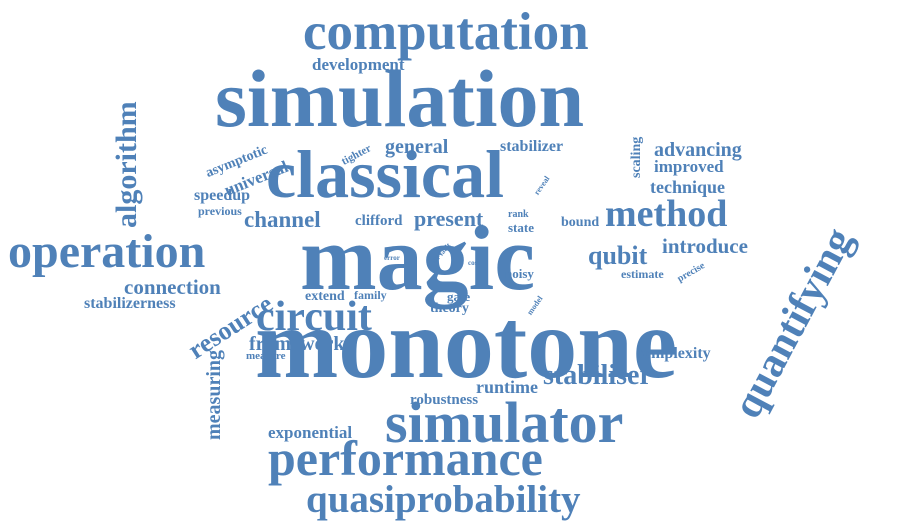  Describe the element at coordinates (214, 395) in the screenshot. I see `word-measuring: measuring` at that location.